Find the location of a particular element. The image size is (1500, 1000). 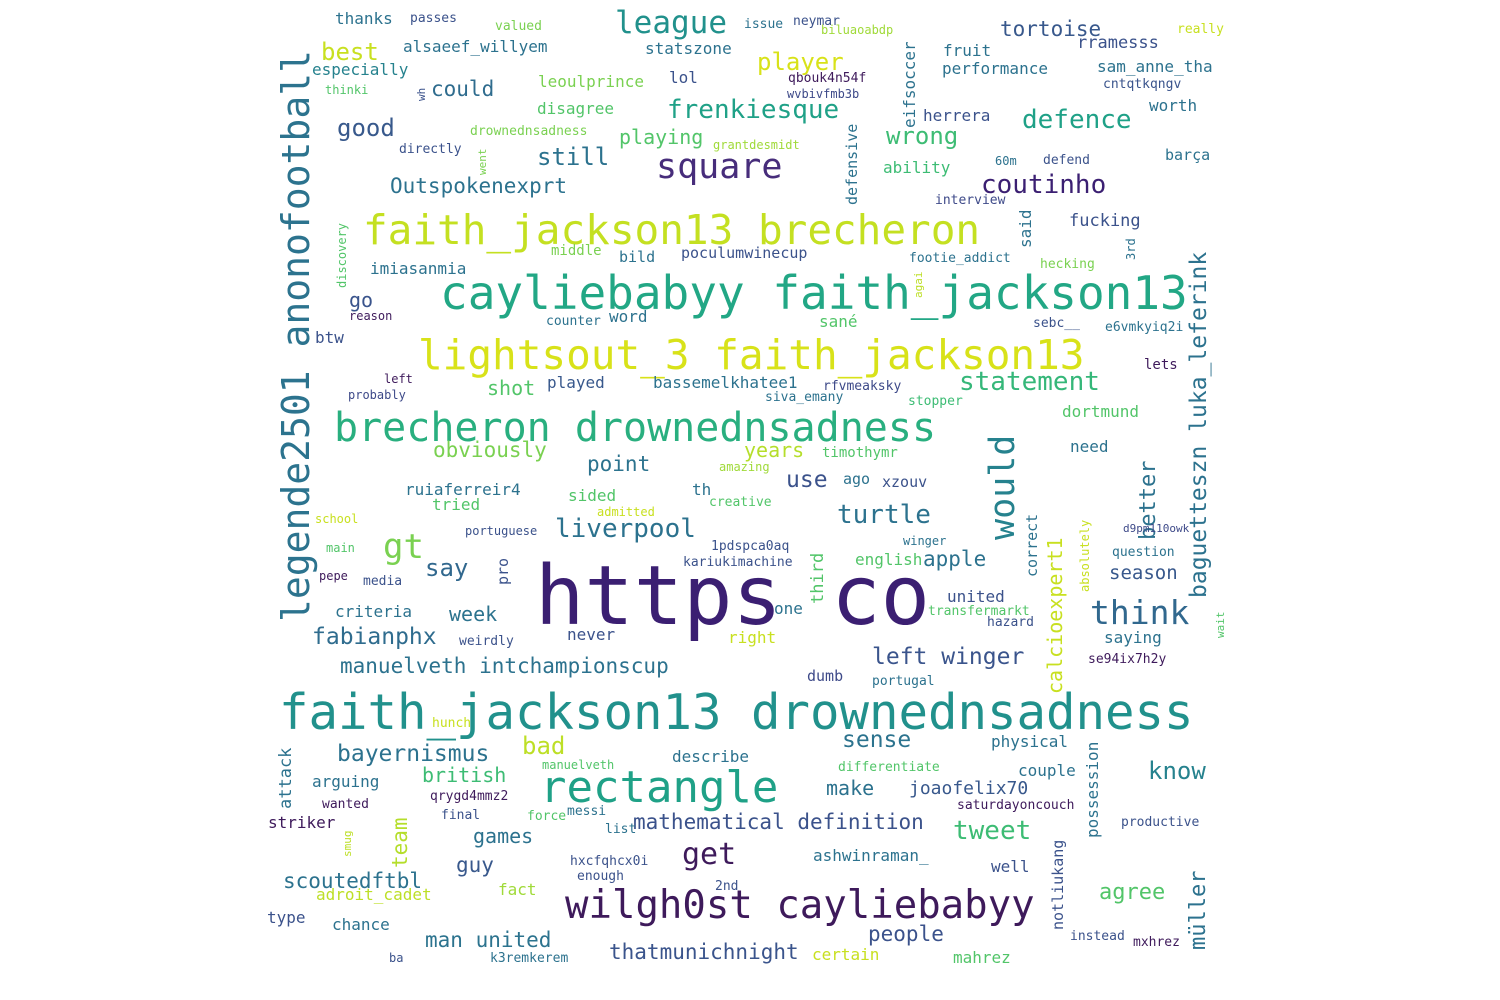

word-could: could is located at coordinates (463, 89).